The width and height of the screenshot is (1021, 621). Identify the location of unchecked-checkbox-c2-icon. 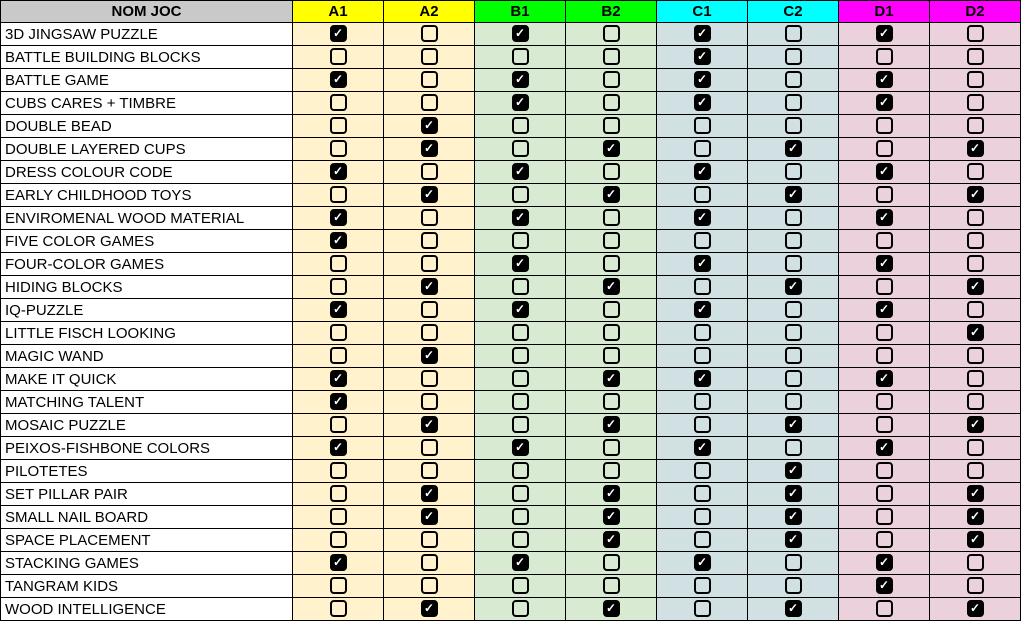
(793, 218).